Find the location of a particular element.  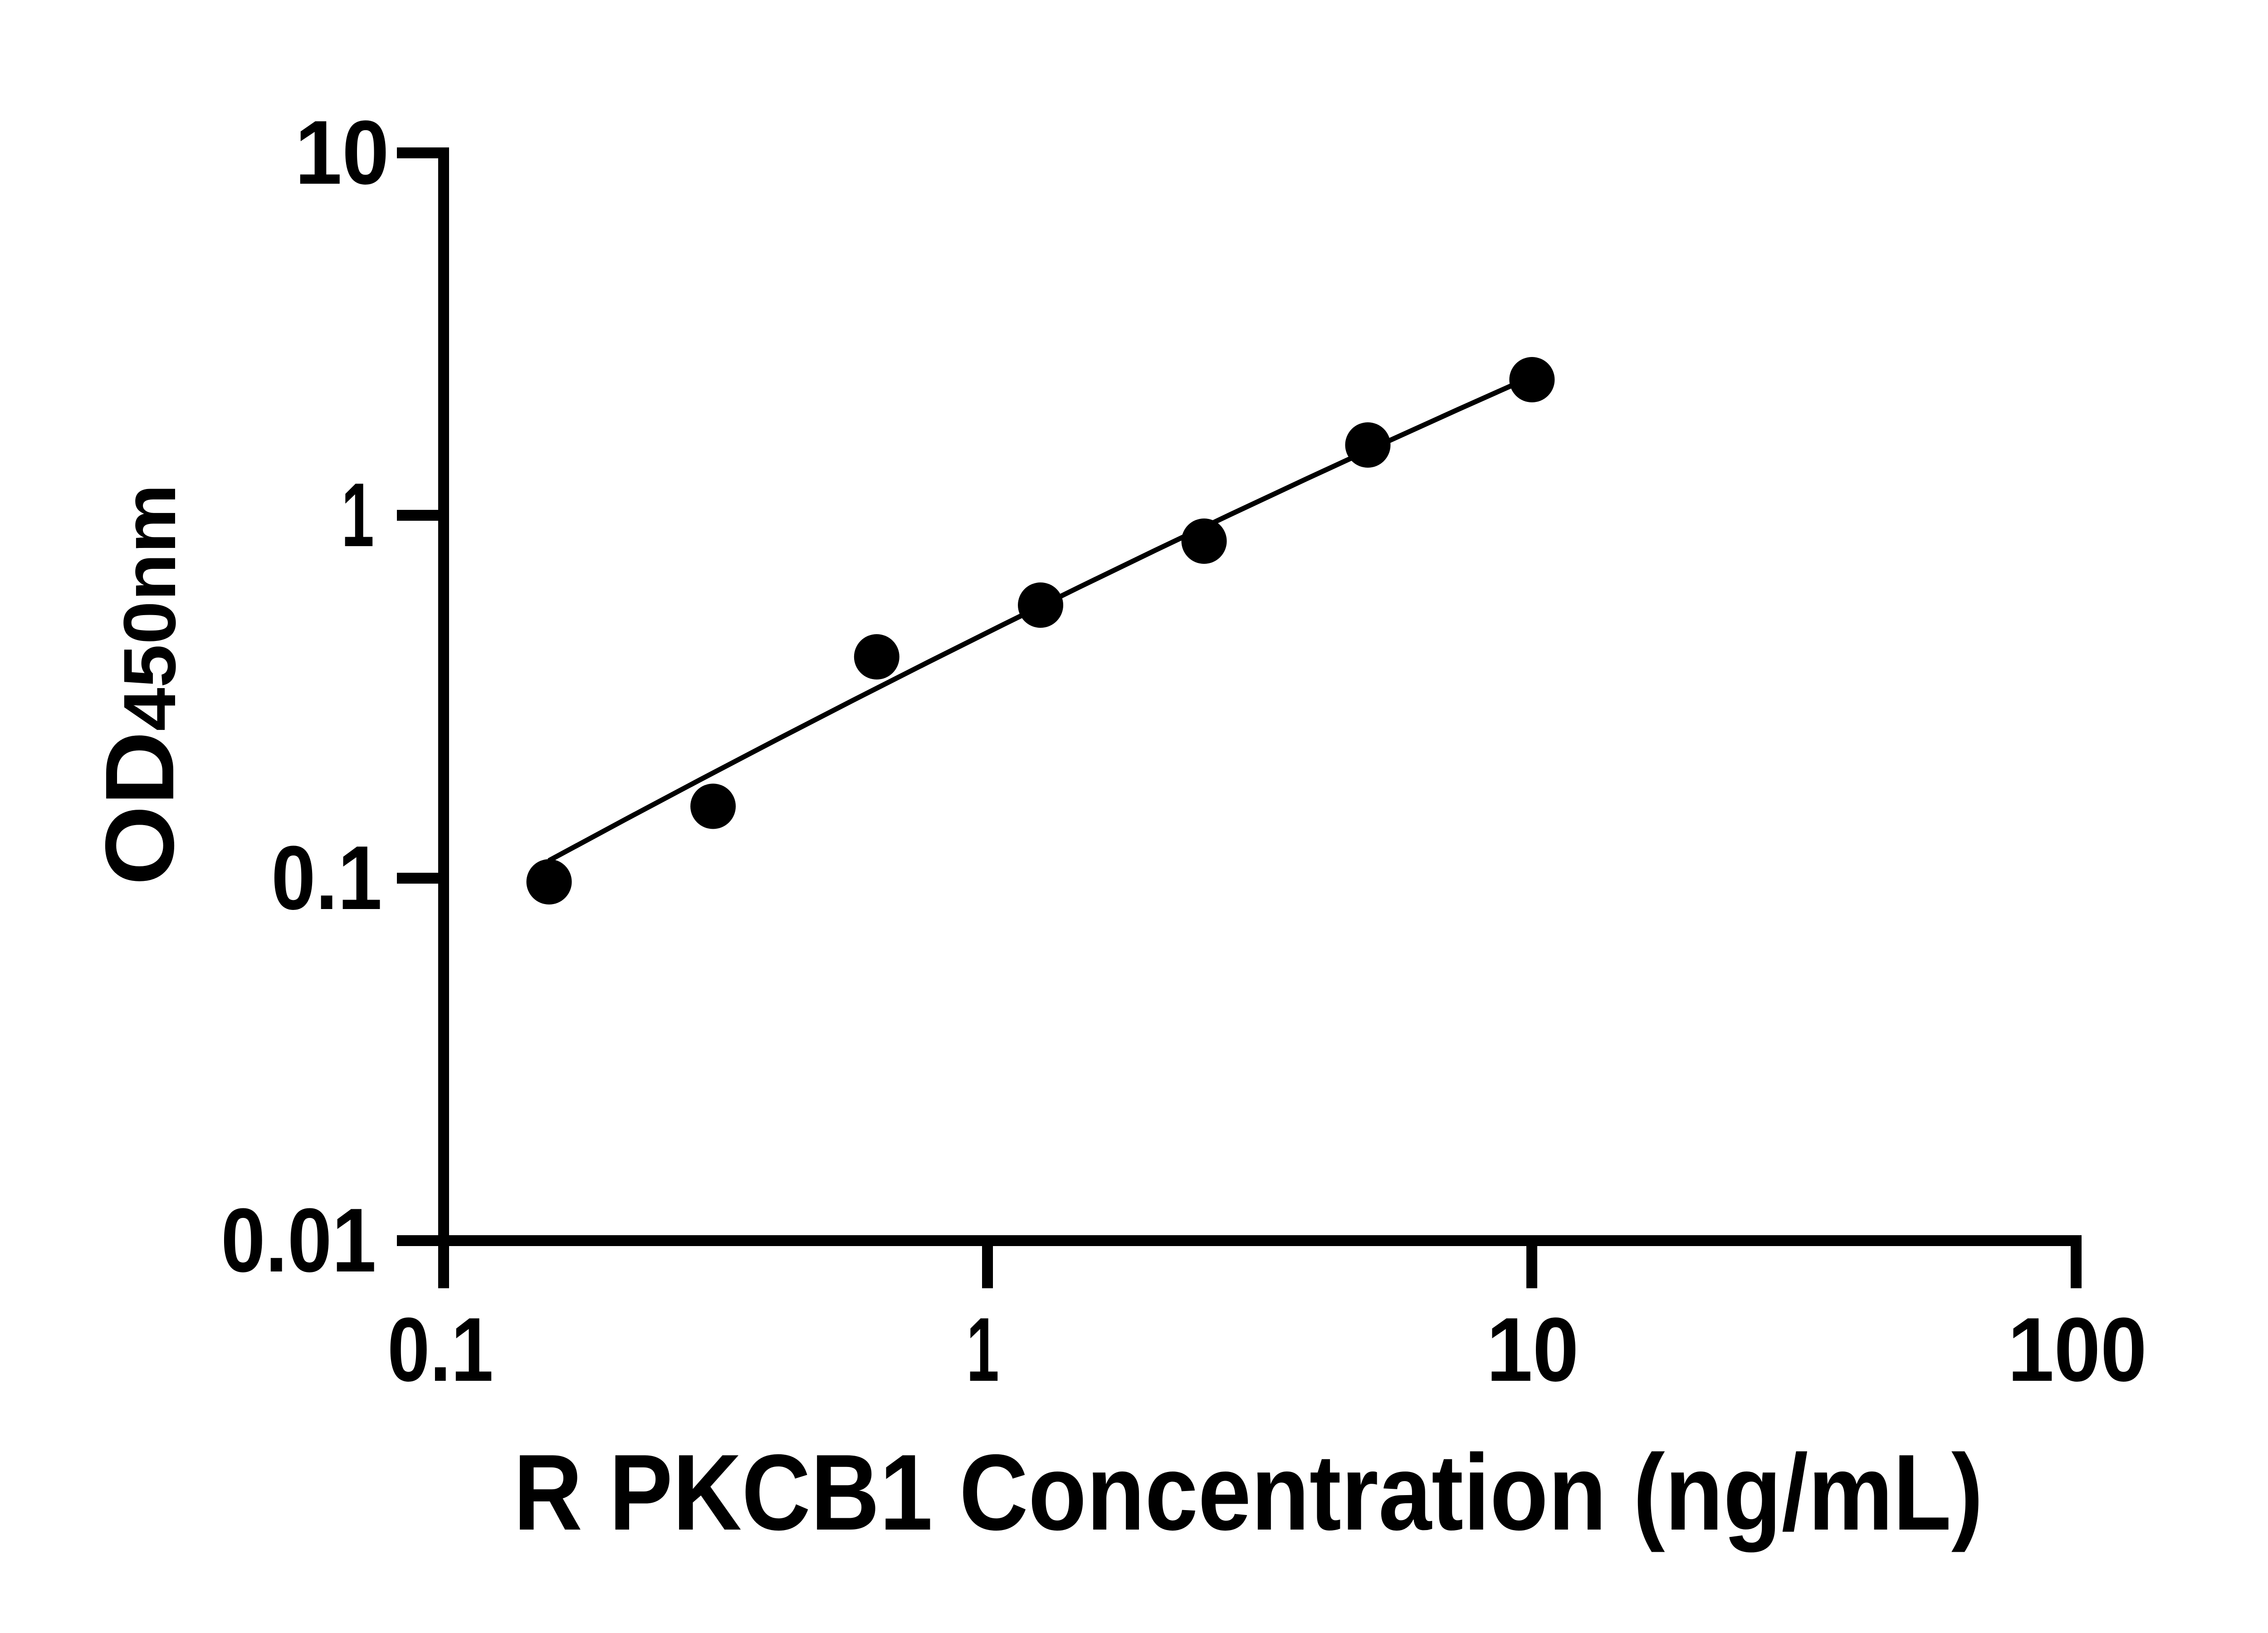

svg-text: OD450nm is located at coordinates (140, 684).